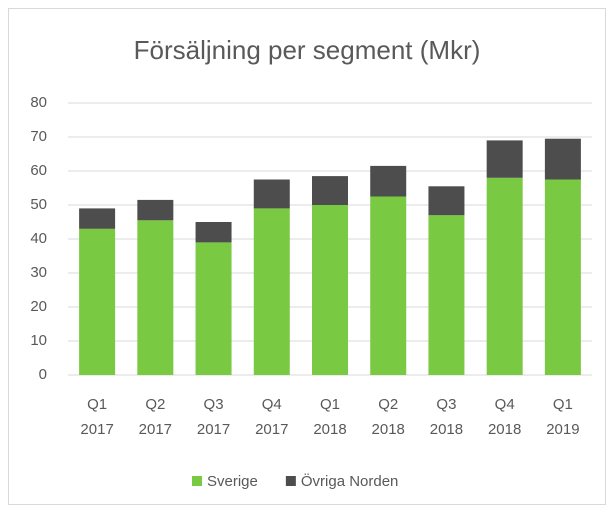  Describe the element at coordinates (307, 50) in the screenshot. I see `chart-title: Försäljning per segment (Mkr)` at that location.